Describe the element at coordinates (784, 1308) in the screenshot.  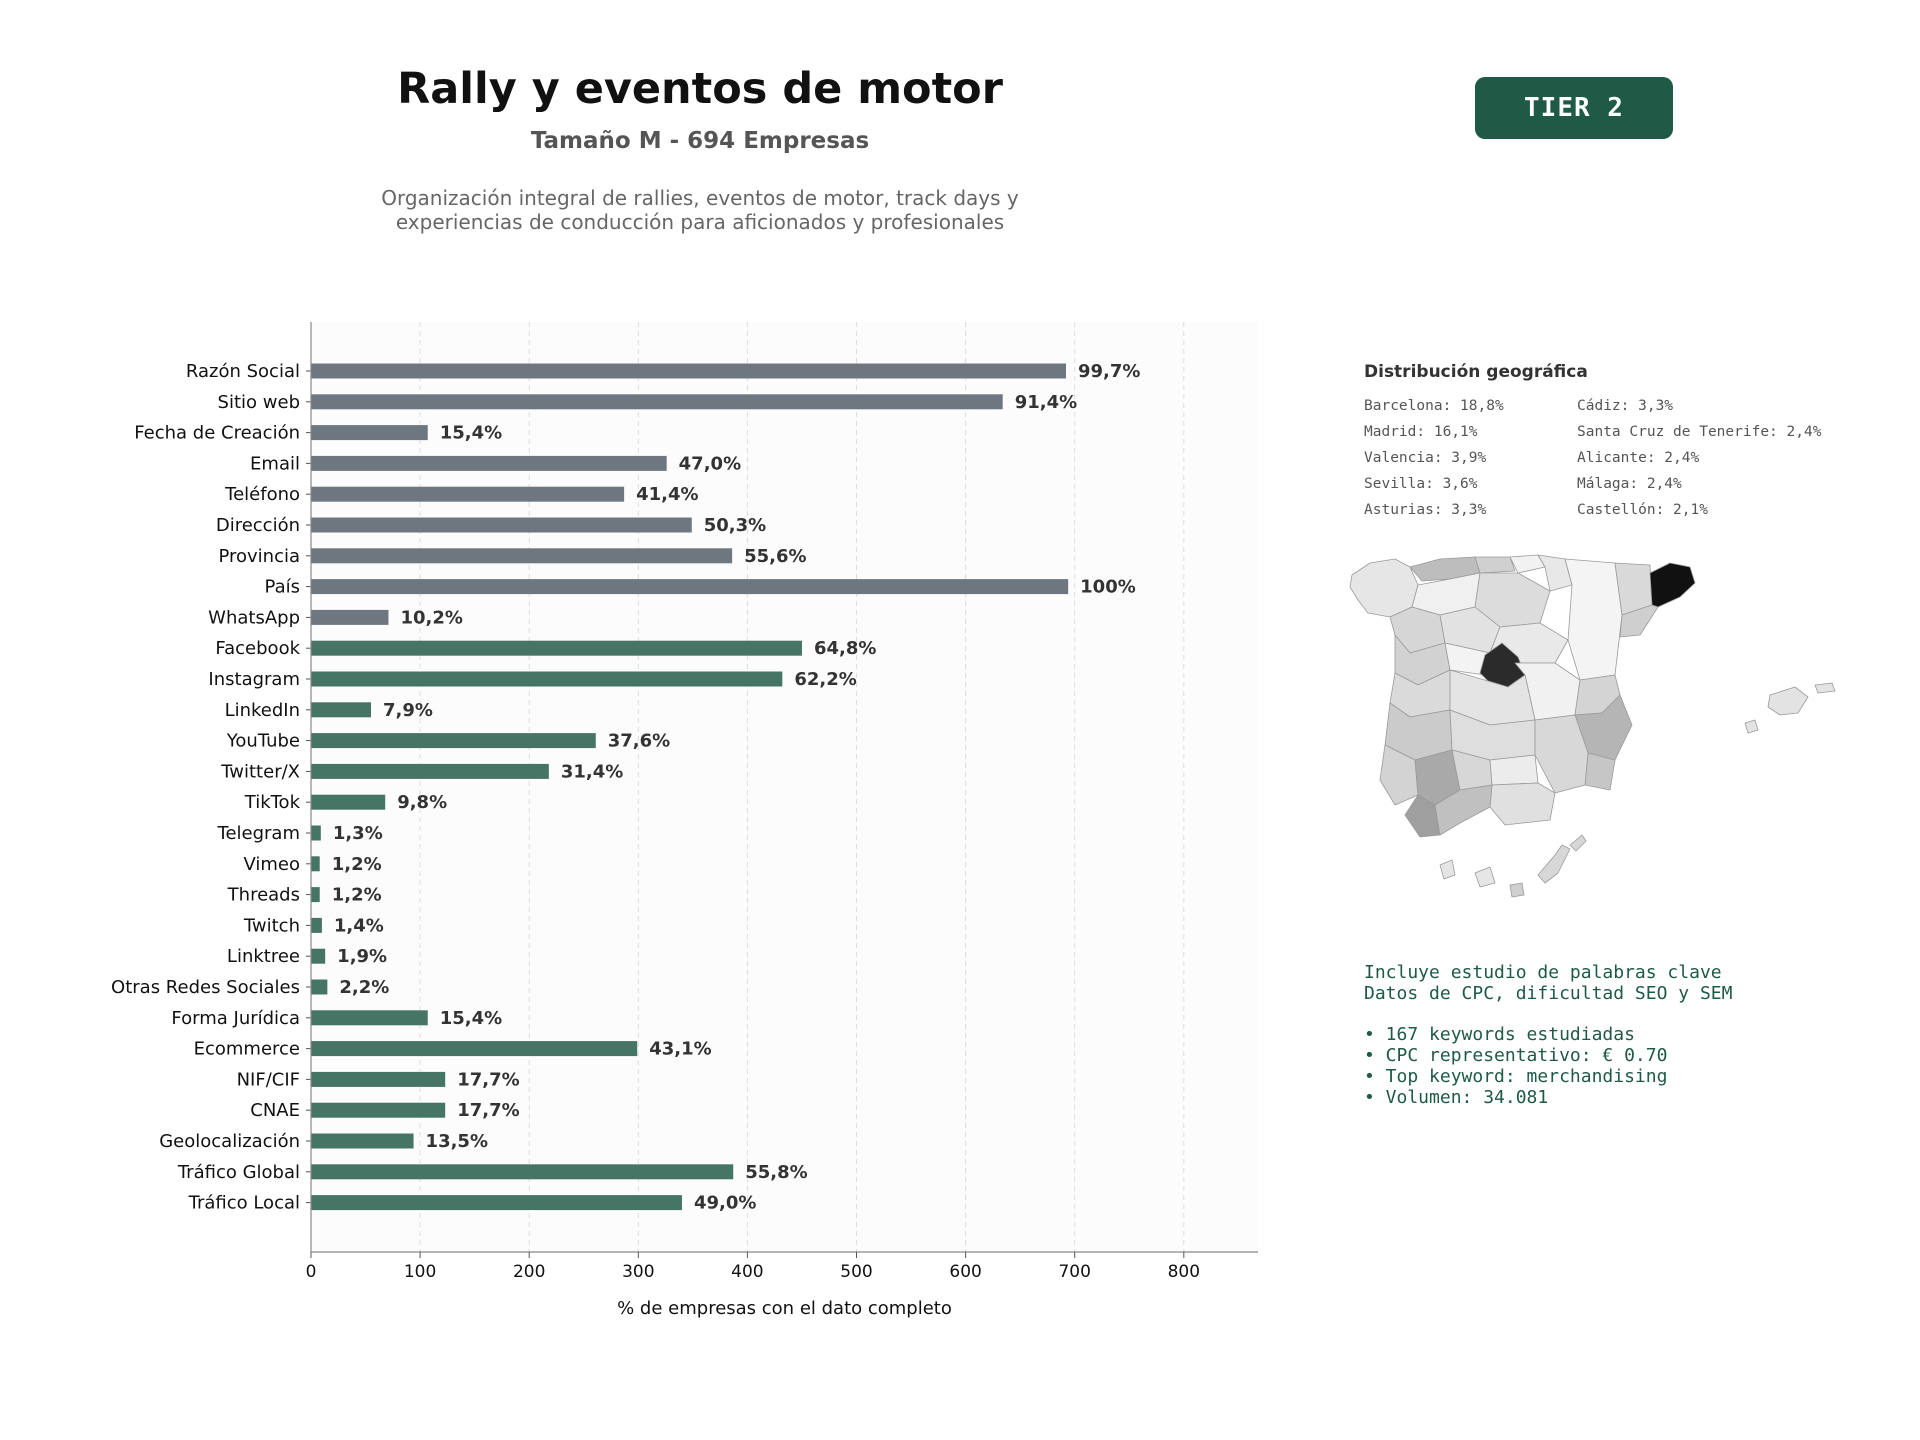
I see `x-axis-label: % de empresas con el dato completo` at that location.